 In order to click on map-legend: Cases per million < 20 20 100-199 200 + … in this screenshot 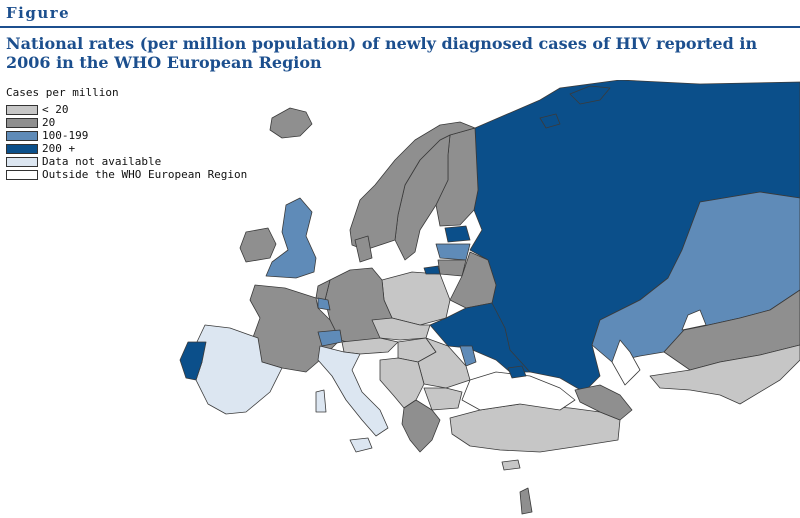, I will do `click(126, 133)`.